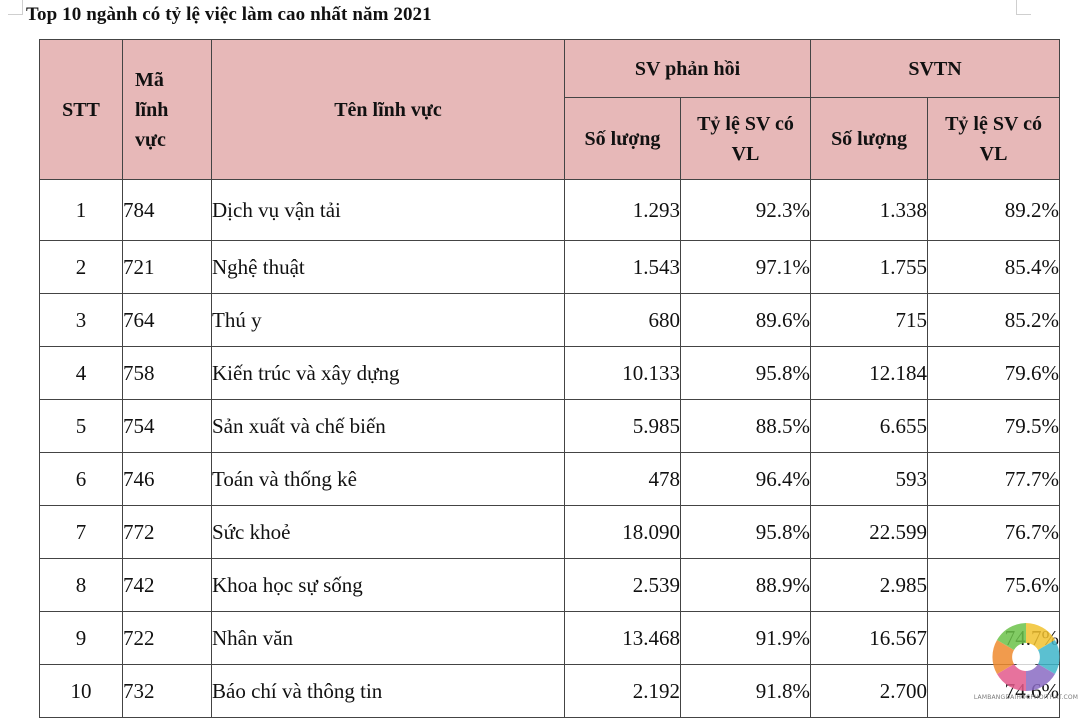  I want to click on cell-ma: 742, so click(167, 585).